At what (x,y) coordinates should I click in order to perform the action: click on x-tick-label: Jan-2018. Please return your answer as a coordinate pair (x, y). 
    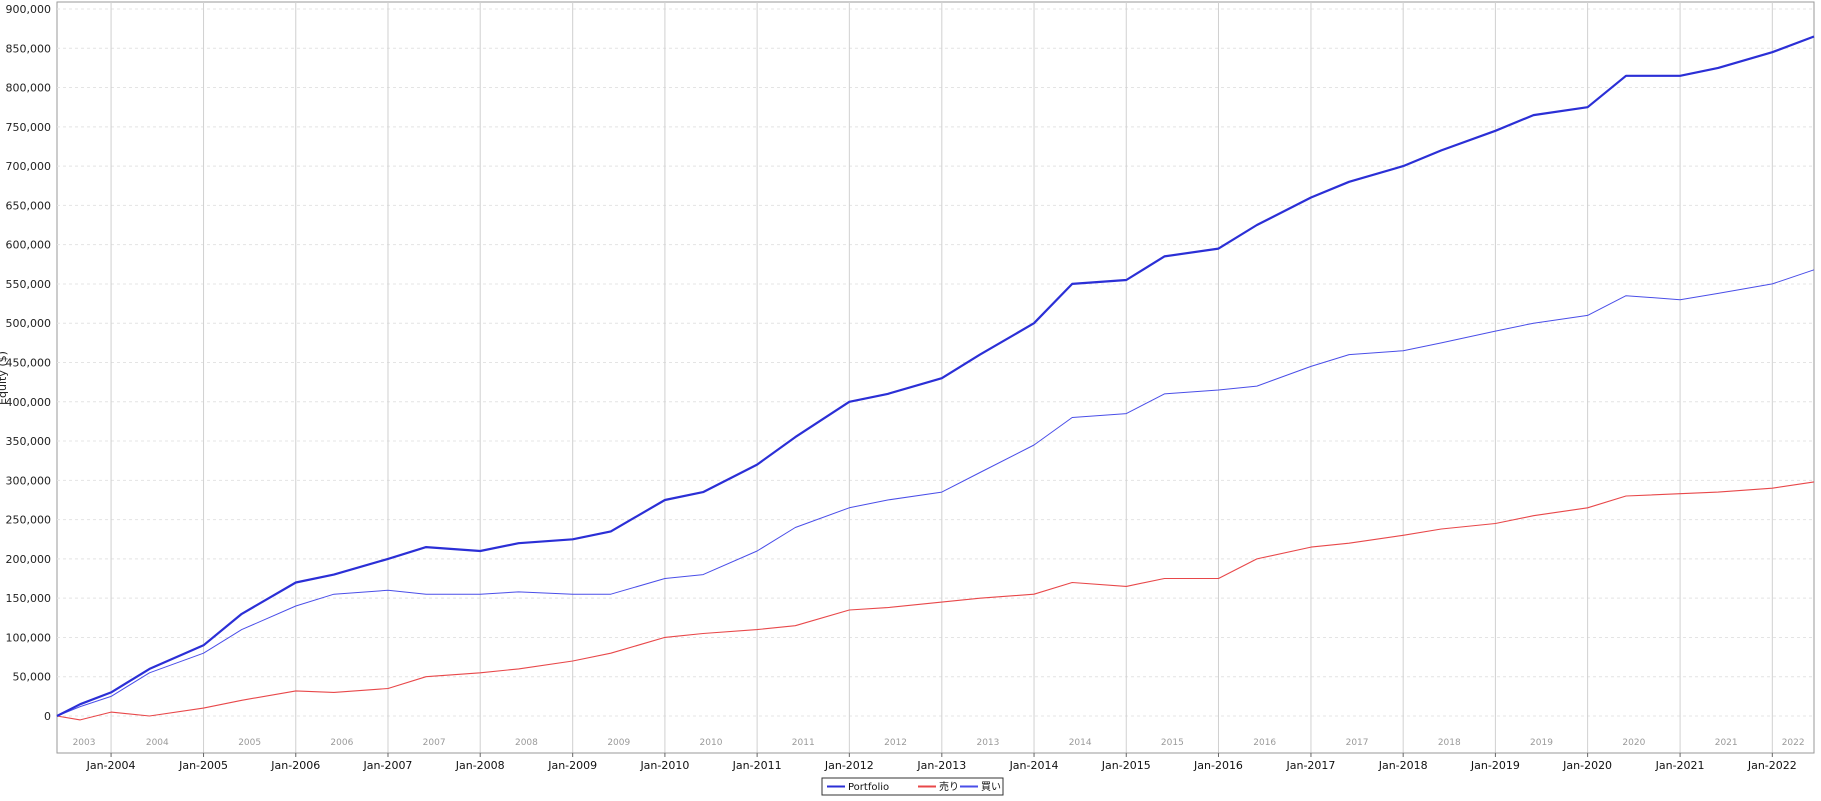
    Looking at the image, I should click on (1403, 765).